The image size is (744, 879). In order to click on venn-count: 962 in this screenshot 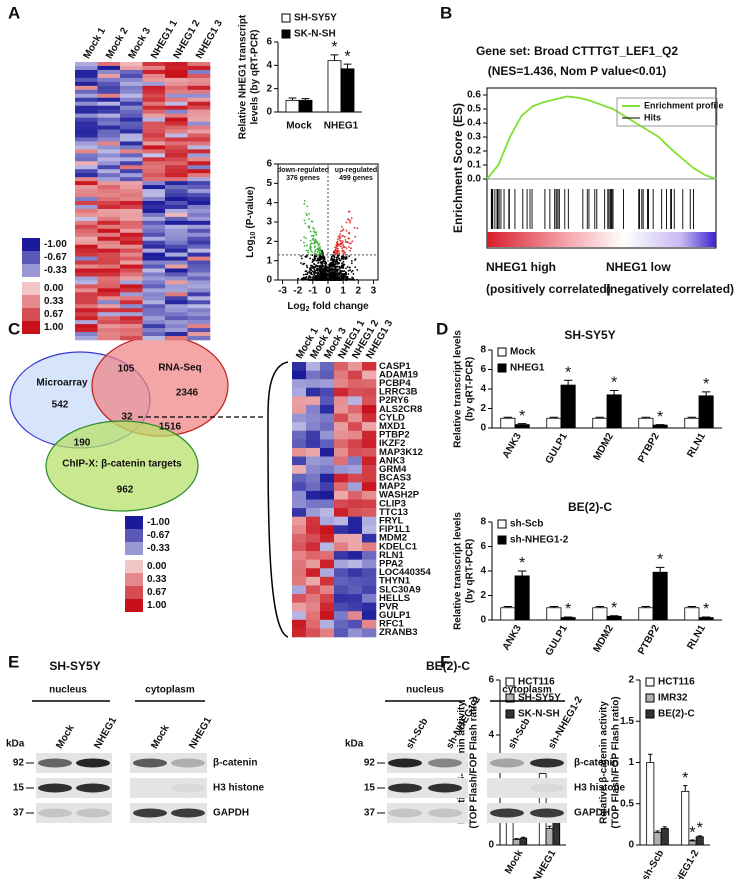, I will do `click(125, 490)`.